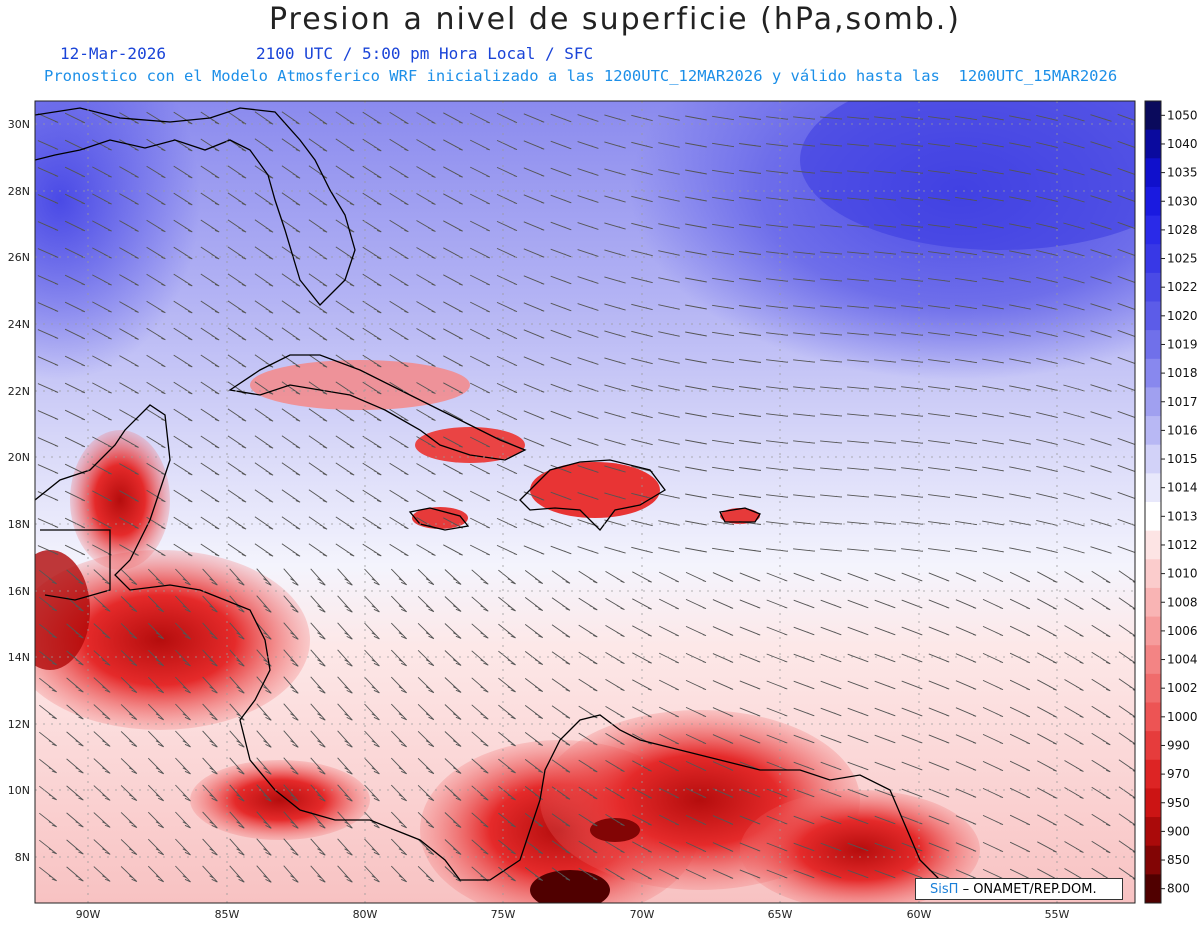 The height and width of the screenshot is (927, 1200). Describe the element at coordinates (1182, 144) in the screenshot. I see `colorbar-label: 1040` at that location.